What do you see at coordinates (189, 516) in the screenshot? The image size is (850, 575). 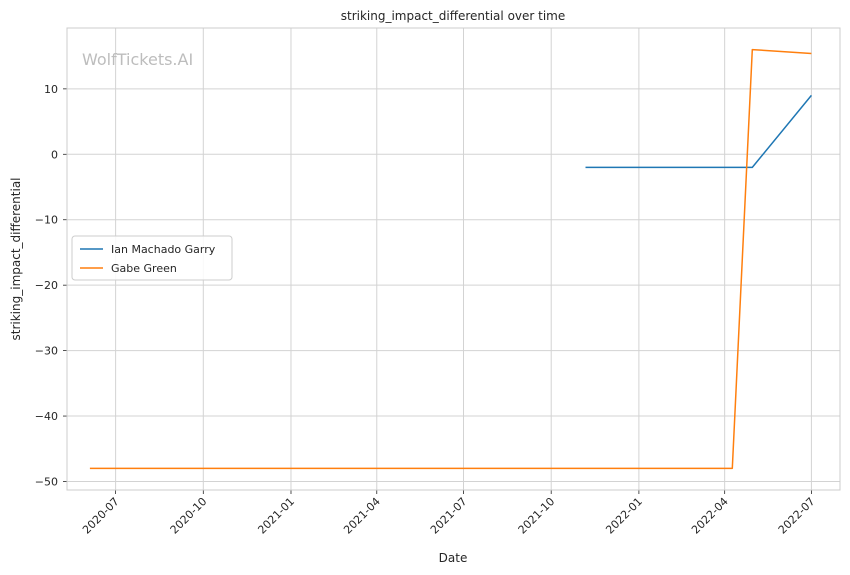 I see `x-tick-label: 2020-10` at bounding box center [189, 516].